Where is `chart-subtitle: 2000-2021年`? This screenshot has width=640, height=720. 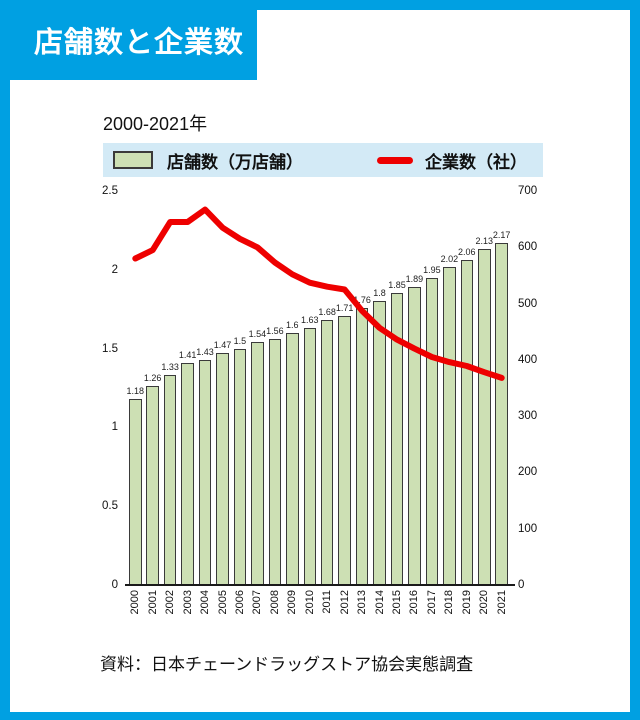
chart-subtitle: 2000-2021年 is located at coordinates (155, 124).